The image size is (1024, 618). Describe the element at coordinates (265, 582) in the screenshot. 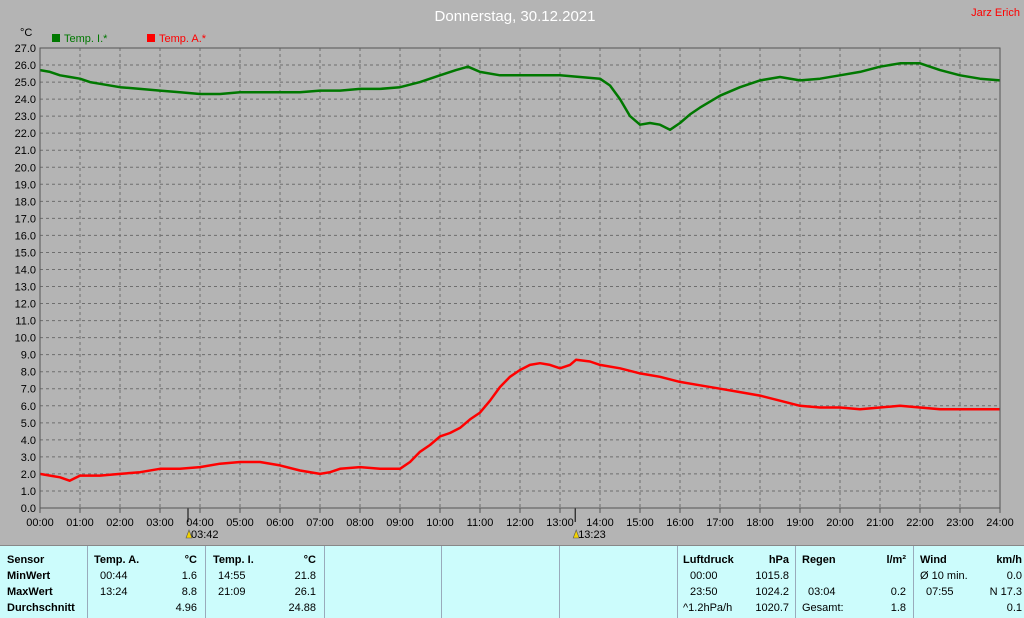

I see `stats-temp-i-column: Temp. I. °C 14:55 21.8 21:09 26.1 24.88` at that location.